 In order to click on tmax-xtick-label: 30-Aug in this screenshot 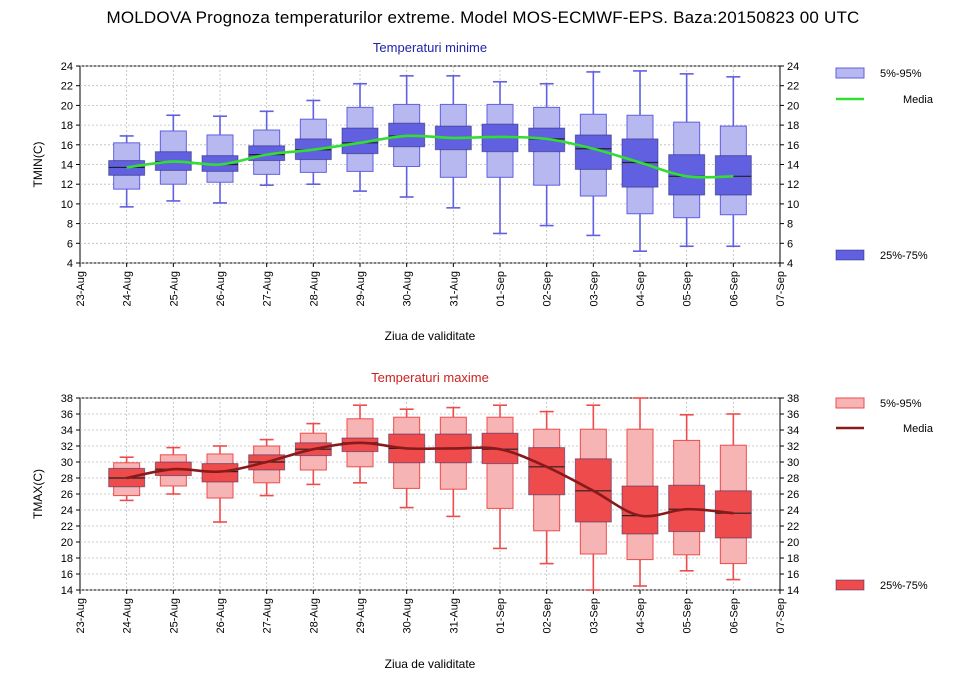, I will do `click(408, 615)`.